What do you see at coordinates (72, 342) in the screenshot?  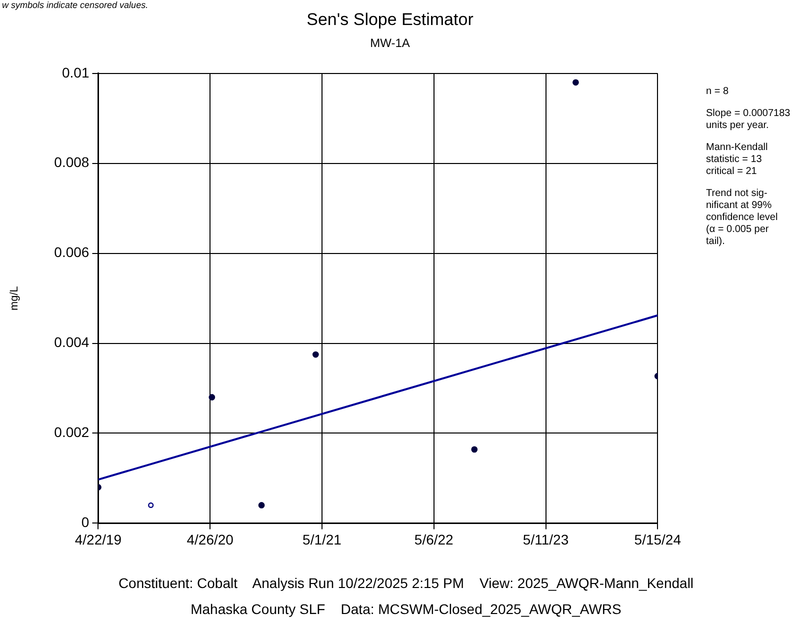 I see `y-tick-label: 0.004` at bounding box center [72, 342].